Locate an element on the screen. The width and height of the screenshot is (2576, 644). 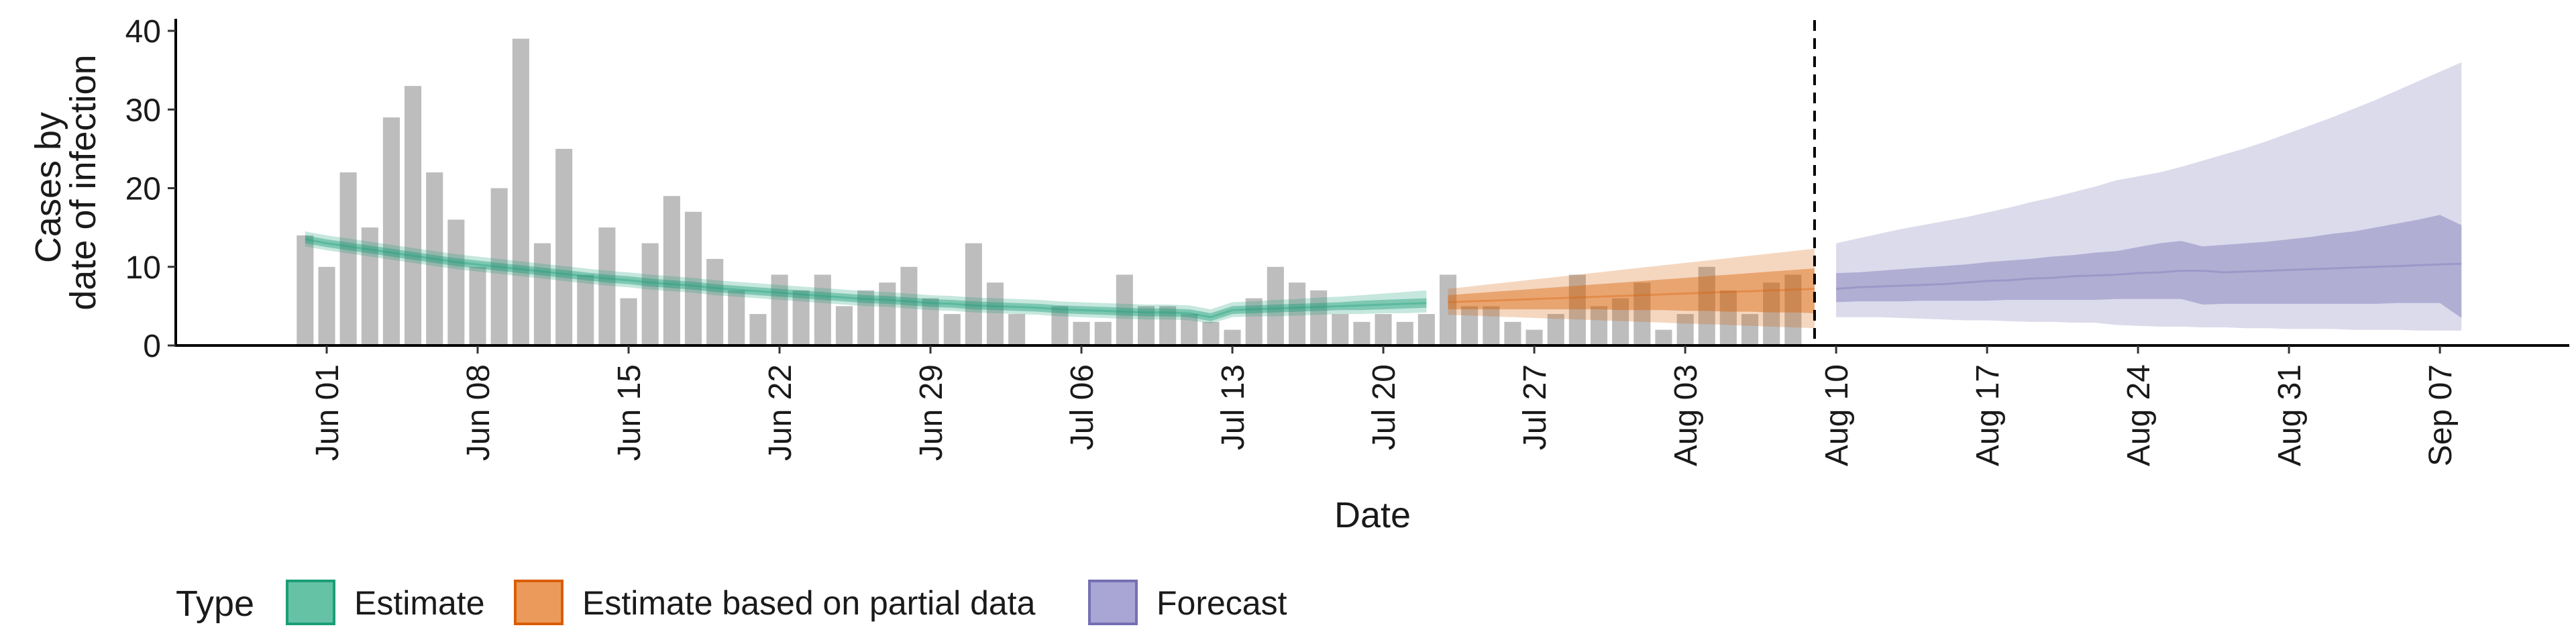
y-tick-label: 0 is located at coordinates (152, 346).